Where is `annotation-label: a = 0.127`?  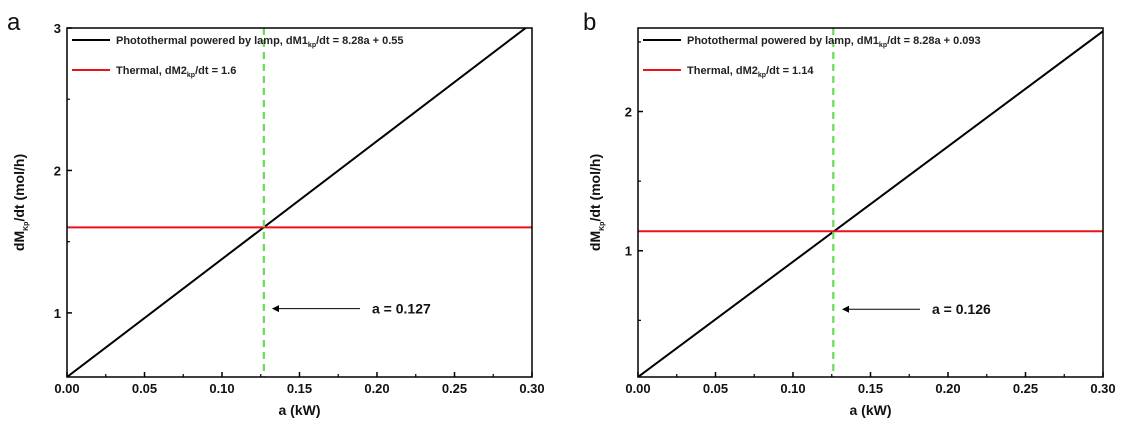
annotation-label: a = 0.127 is located at coordinates (401, 309).